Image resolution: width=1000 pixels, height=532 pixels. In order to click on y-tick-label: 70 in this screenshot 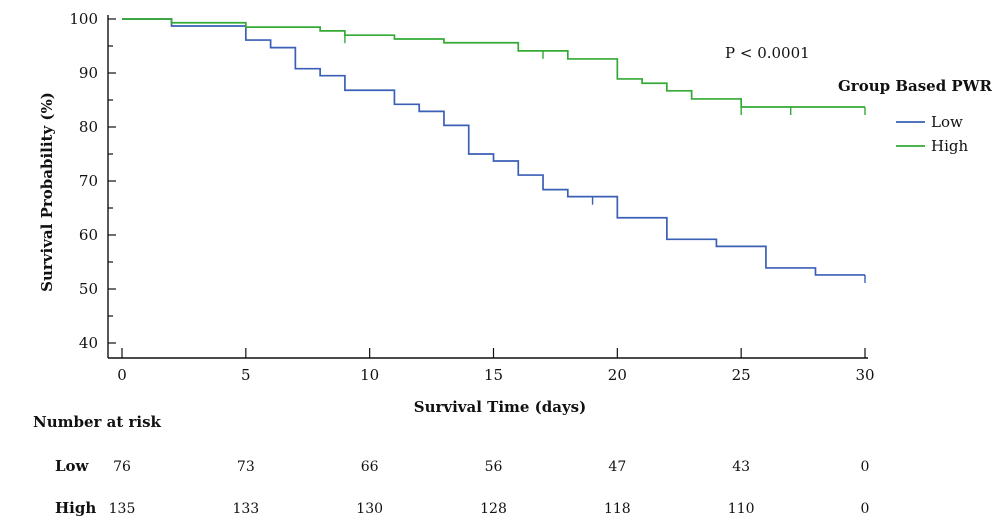, I will do `click(88, 181)`.